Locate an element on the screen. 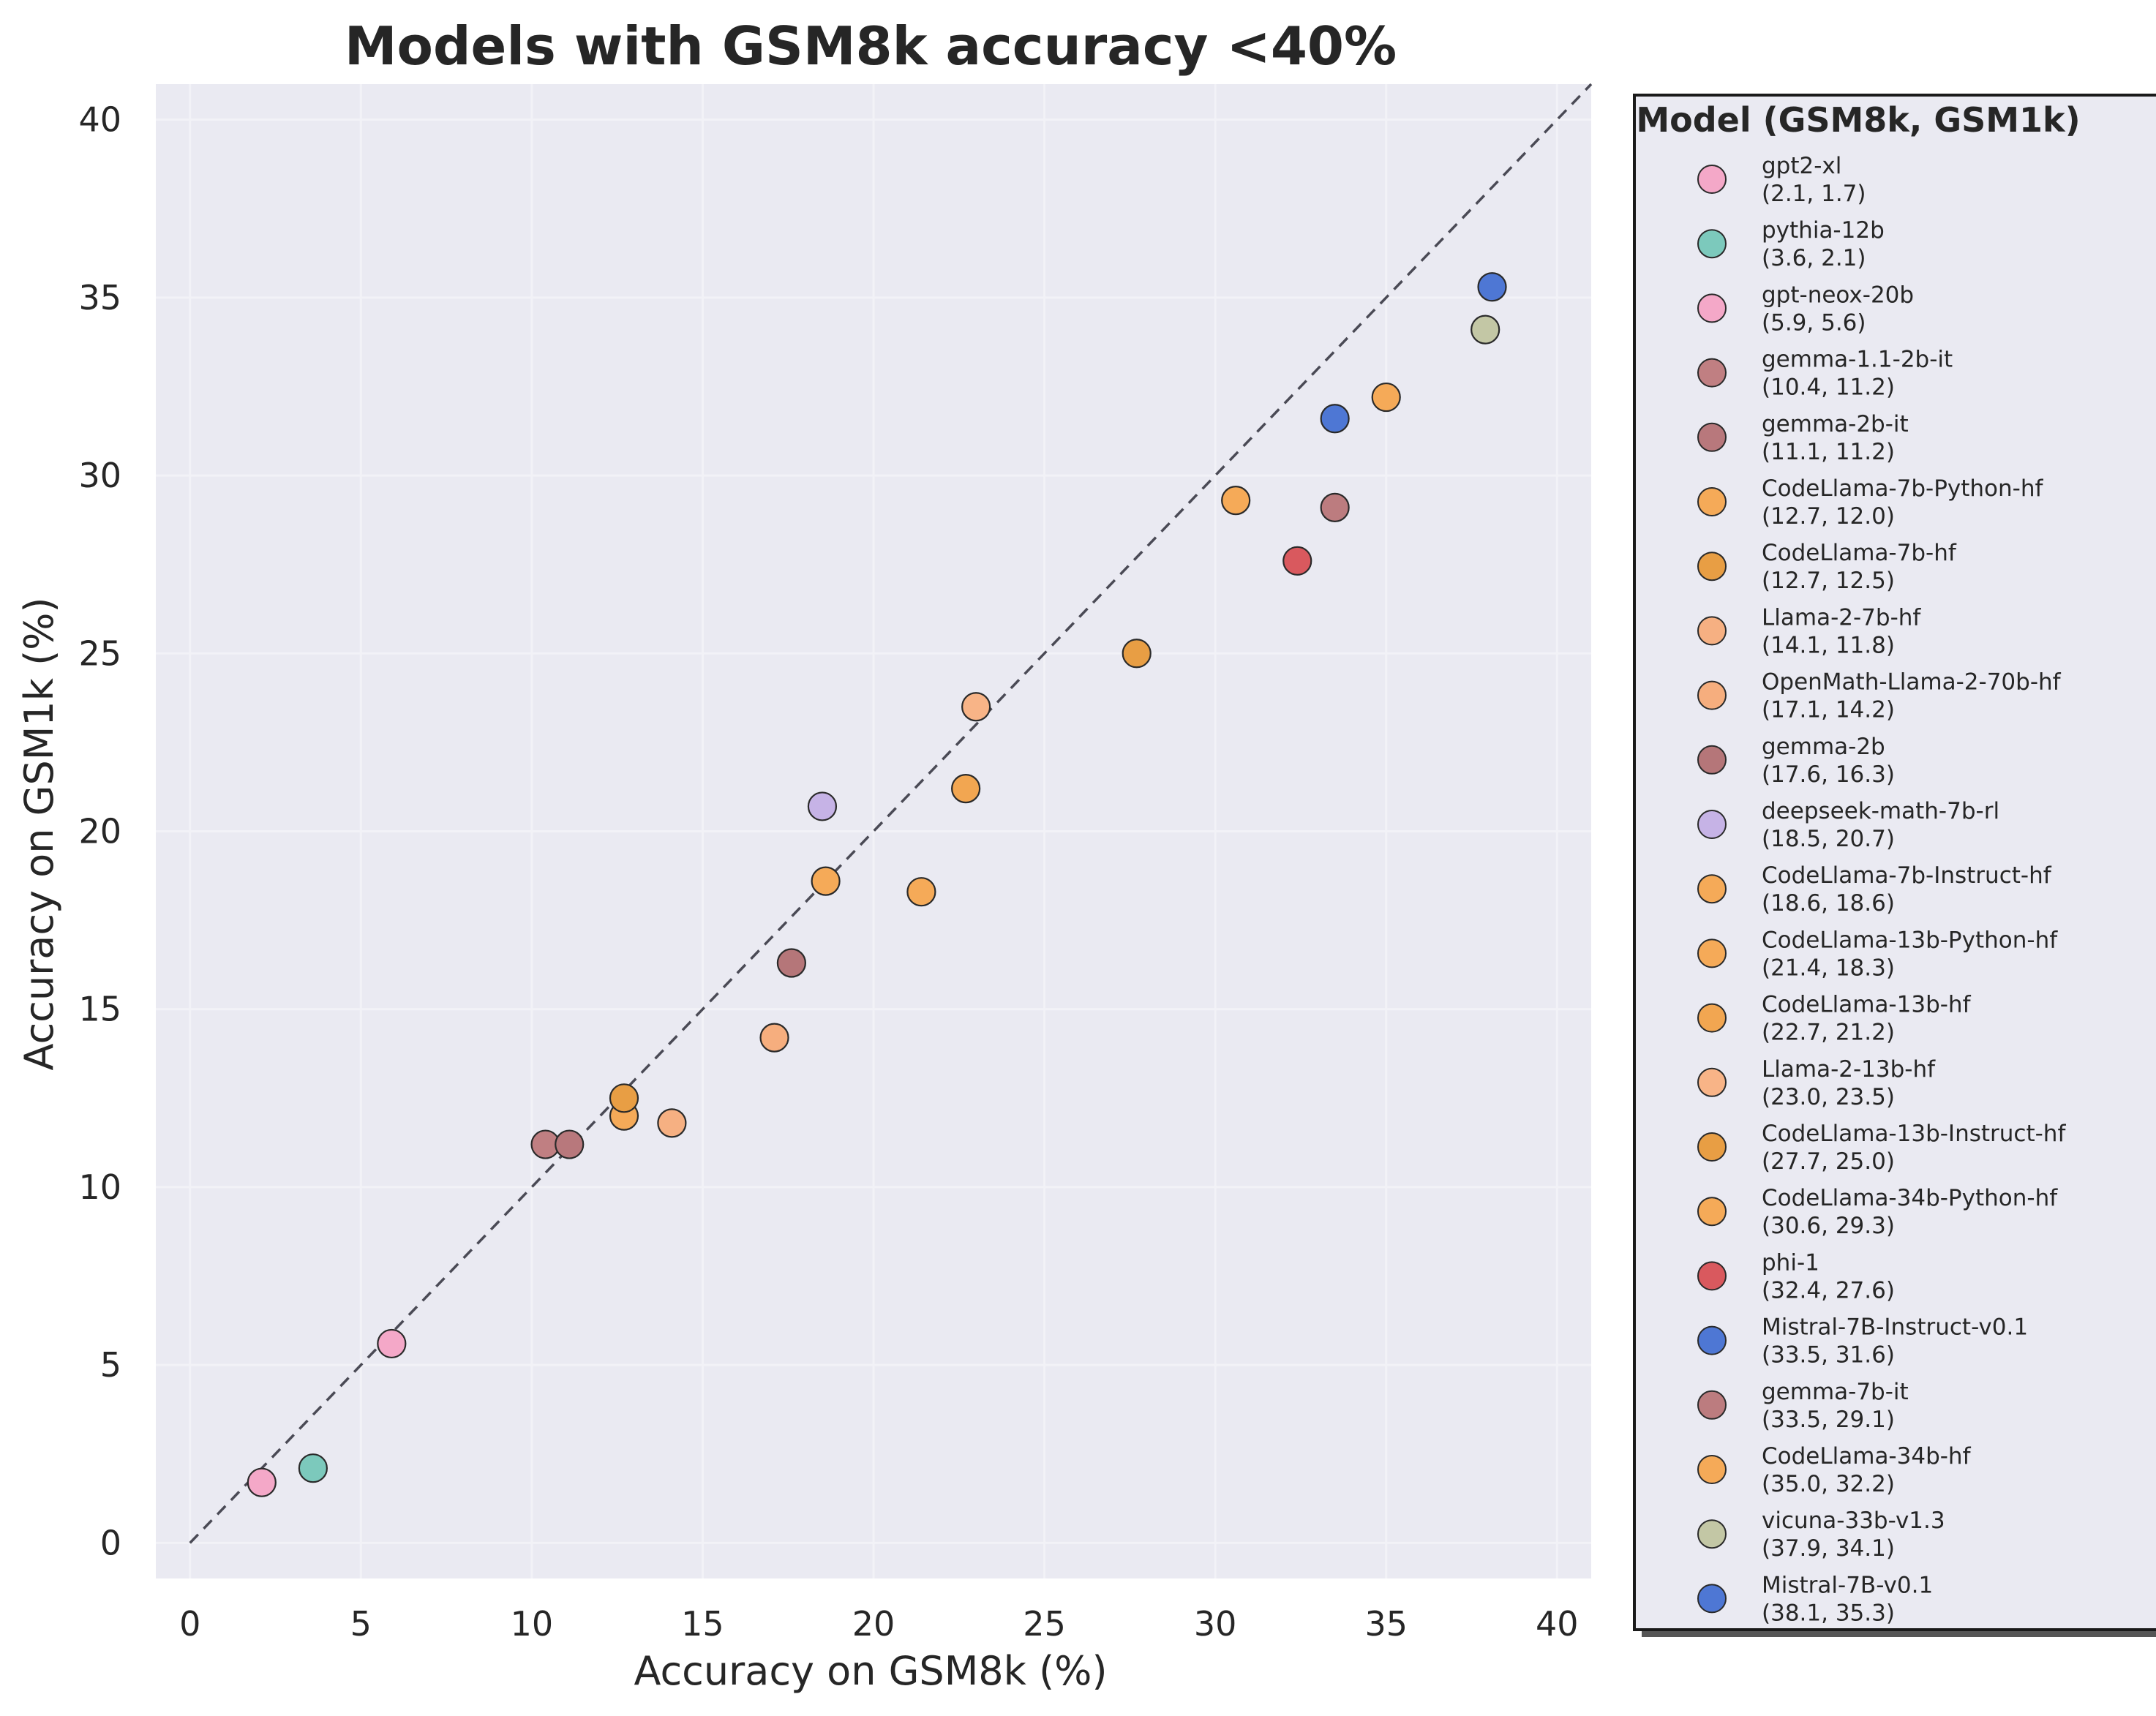  y-axis-label: Accuracy on GSM1k (%) is located at coordinates (39, 834).